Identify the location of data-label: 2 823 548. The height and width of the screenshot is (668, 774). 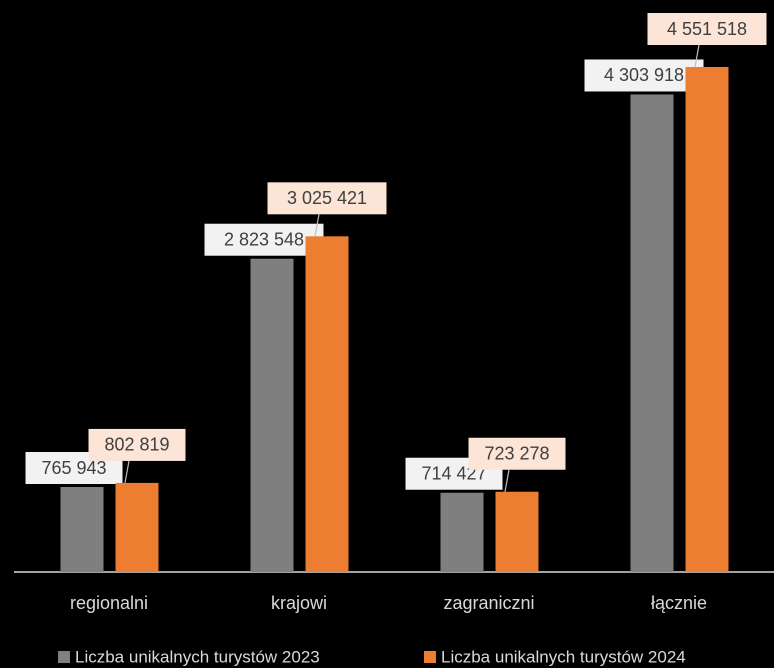
(264, 239).